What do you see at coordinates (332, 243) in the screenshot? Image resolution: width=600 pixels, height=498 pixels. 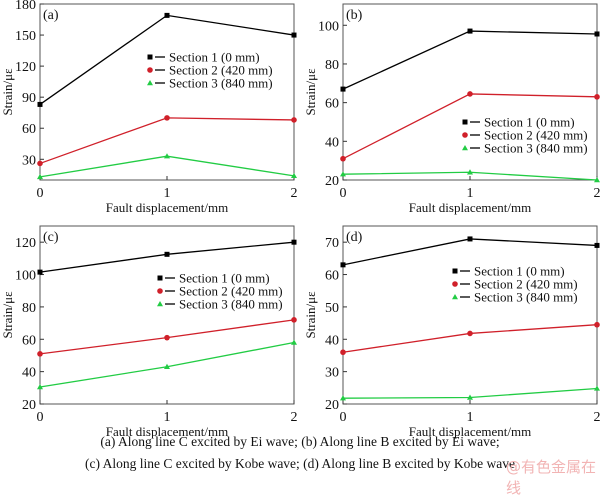 I see `y-tick-label: 70` at bounding box center [332, 243].